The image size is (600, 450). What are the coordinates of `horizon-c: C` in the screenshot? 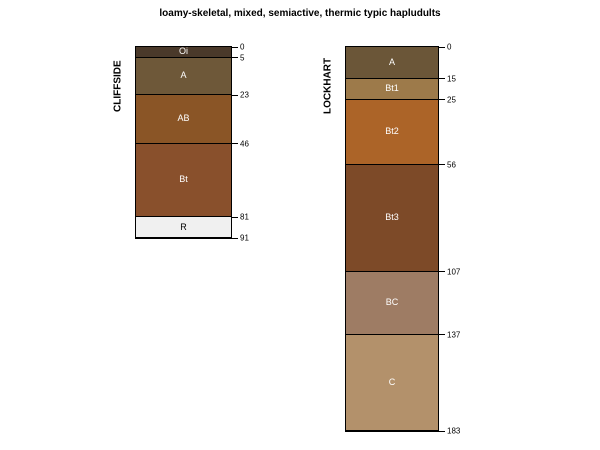 It's located at (392, 383).